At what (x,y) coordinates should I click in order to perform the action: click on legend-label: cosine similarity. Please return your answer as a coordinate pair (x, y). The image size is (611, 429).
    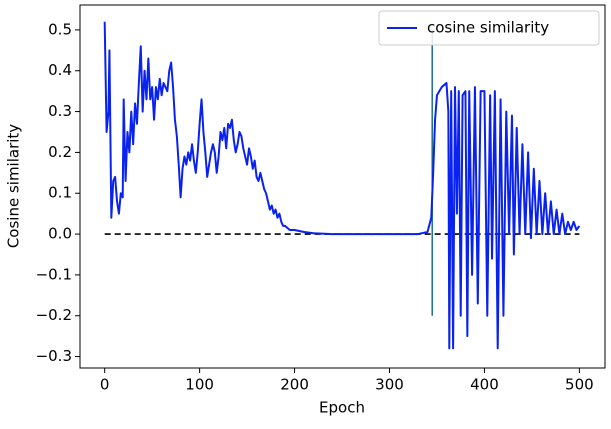
    Looking at the image, I should click on (488, 28).